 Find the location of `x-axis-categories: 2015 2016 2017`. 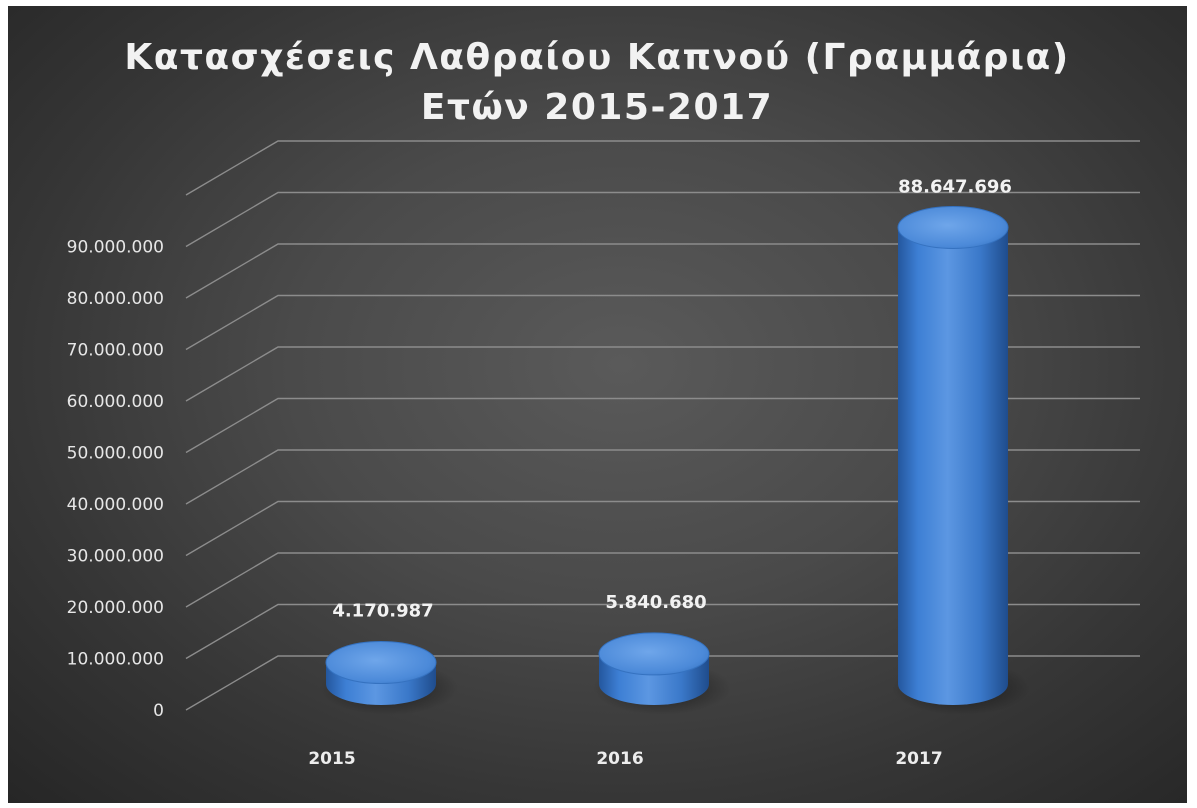

x-axis-categories: 2015 2016 2017 is located at coordinates (625, 759).